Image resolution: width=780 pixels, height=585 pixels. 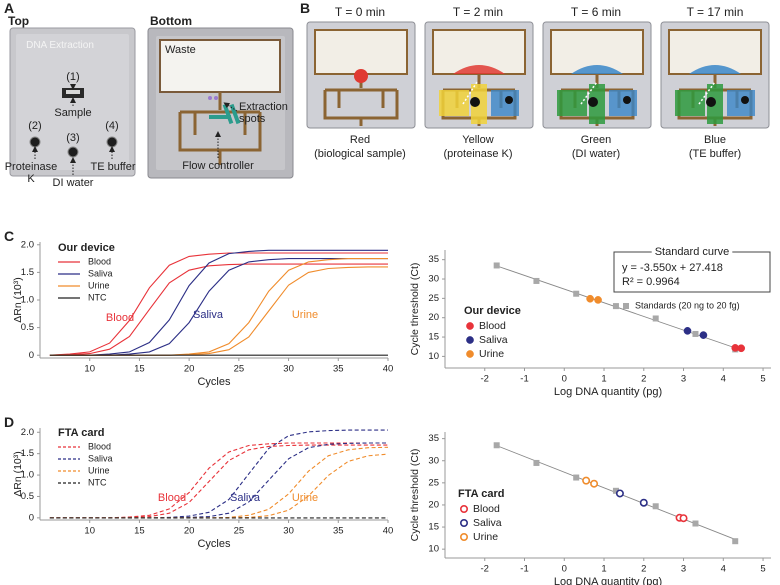 I want to click on time-label: T = 17 min, so click(x=715, y=12).